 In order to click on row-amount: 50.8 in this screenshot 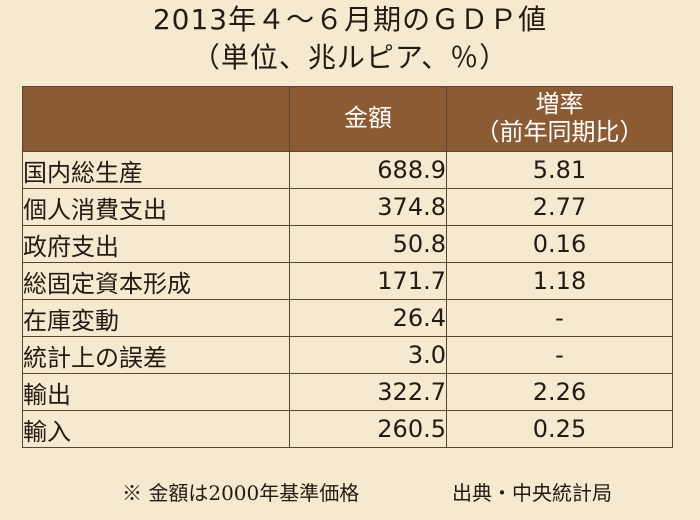, I will do `click(368, 244)`.